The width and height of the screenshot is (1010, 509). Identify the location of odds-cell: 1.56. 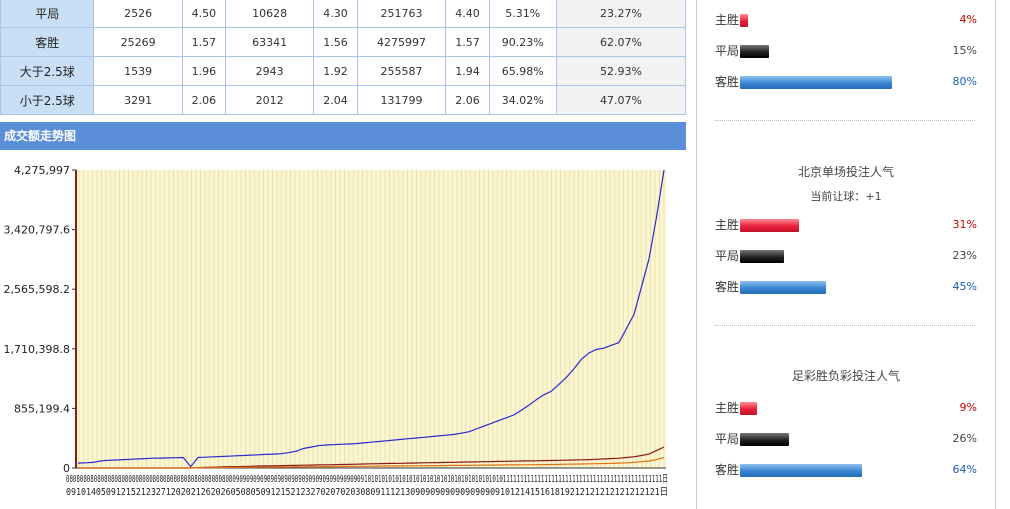
(335, 42).